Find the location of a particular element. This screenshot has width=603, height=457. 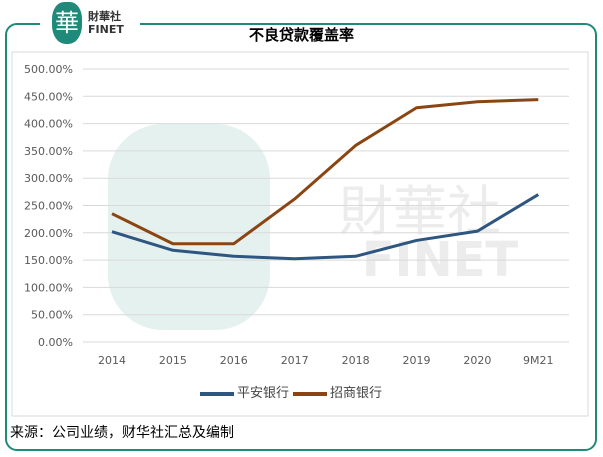

legend-label: 平安银行 is located at coordinates (263, 393).